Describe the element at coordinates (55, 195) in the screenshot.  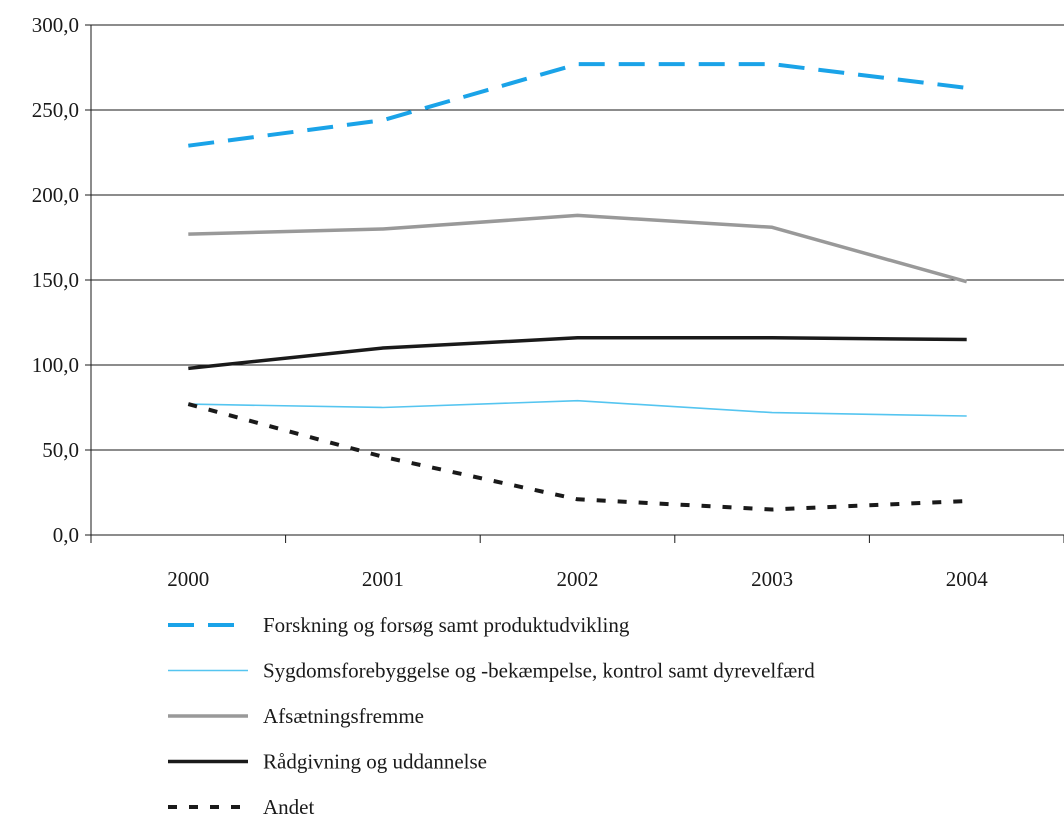
I see `y-tick-label: 200,0` at that location.